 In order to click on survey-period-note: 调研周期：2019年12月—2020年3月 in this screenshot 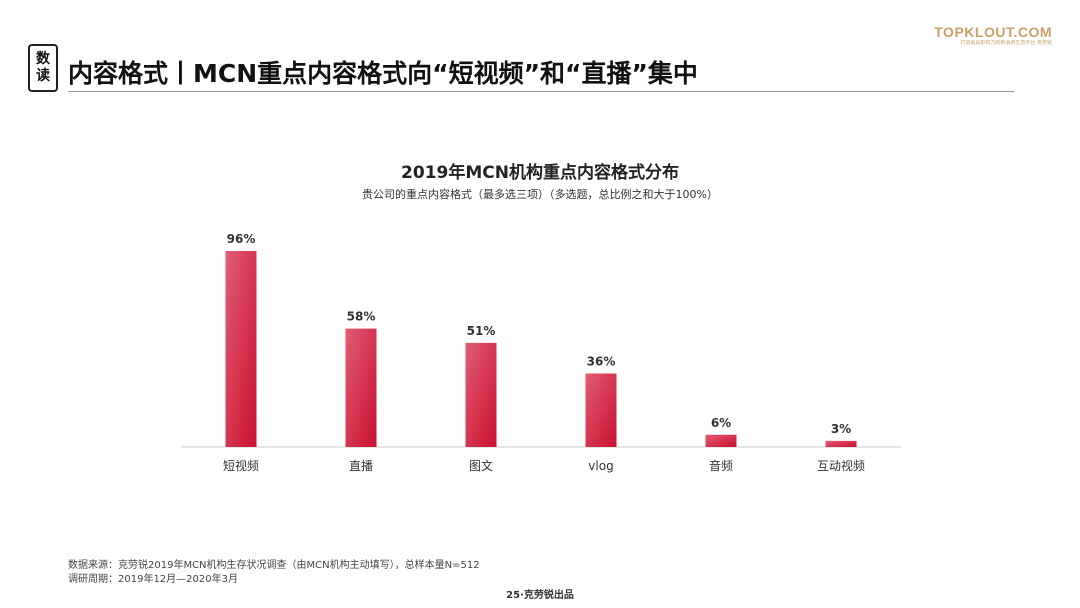, I will do `click(153, 579)`.